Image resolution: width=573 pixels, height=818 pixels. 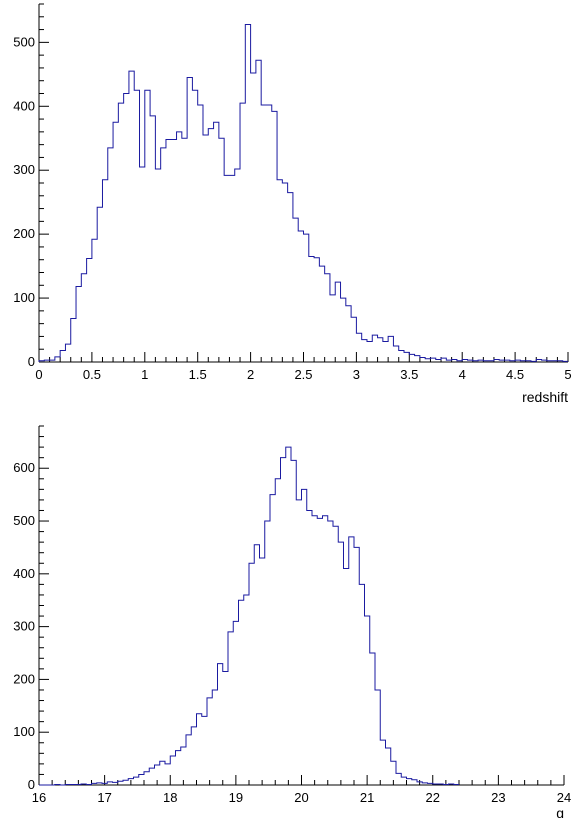 I want to click on y-tick-label: 600, so click(x=24, y=467).